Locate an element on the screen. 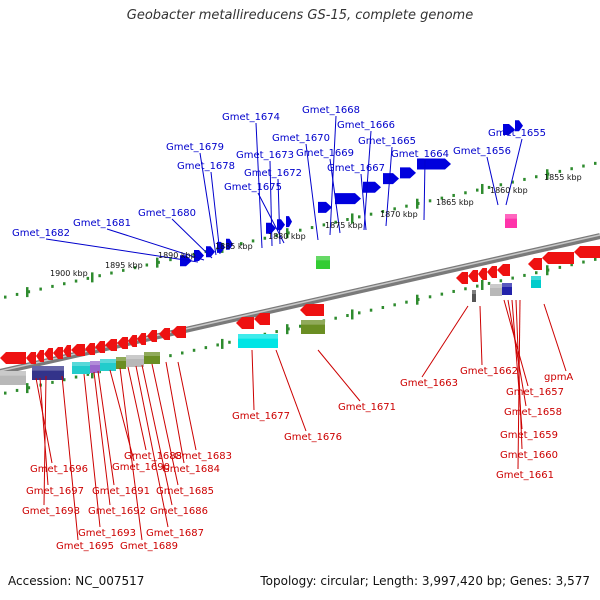 The image size is (600, 600). reverse-gene-label: Gmet_1691 is located at coordinates (121, 491).